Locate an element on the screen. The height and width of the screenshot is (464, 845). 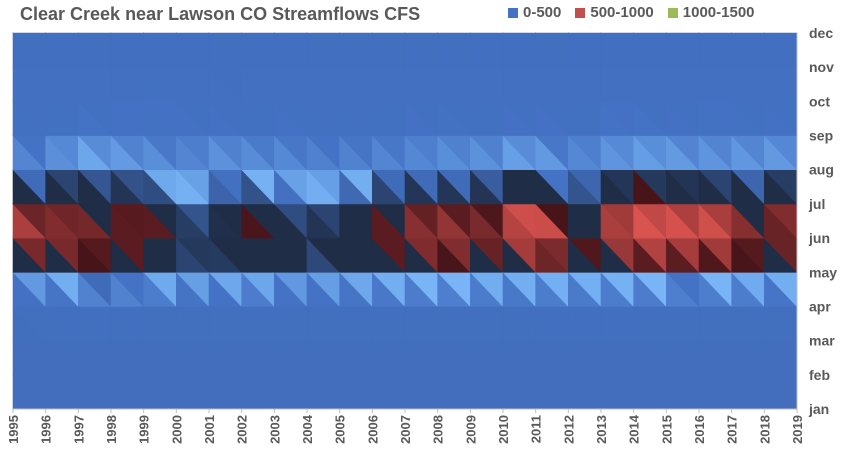
legend-label-1000-1500: 1000-1500 is located at coordinates (718, 12).